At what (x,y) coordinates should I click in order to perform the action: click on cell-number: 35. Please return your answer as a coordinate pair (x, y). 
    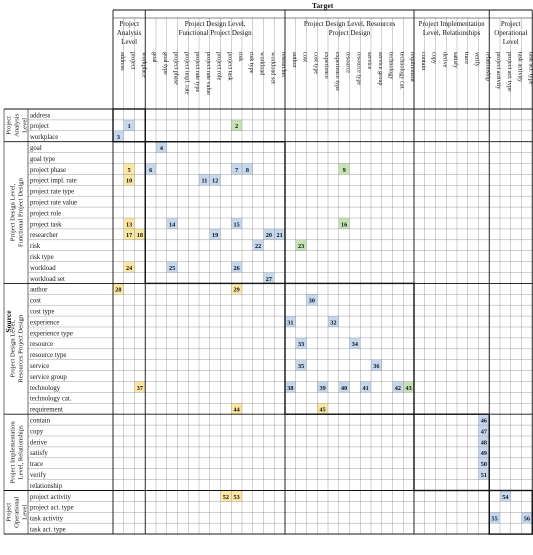
    Looking at the image, I should click on (301, 366).